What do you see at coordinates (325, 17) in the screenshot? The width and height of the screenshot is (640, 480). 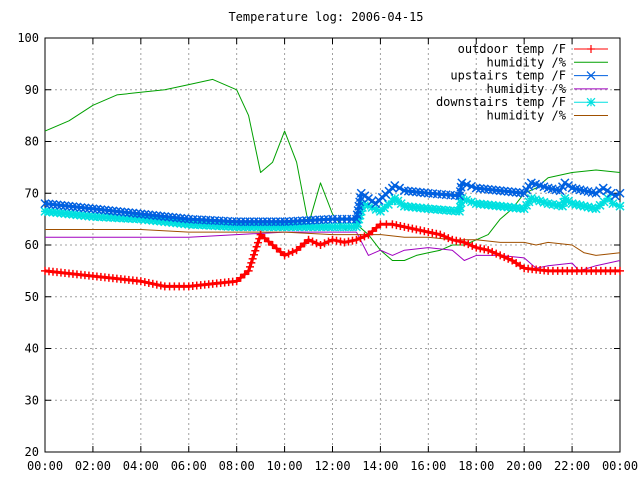 I see `chart-title: Temperature log: 2006-04-15` at bounding box center [325, 17].